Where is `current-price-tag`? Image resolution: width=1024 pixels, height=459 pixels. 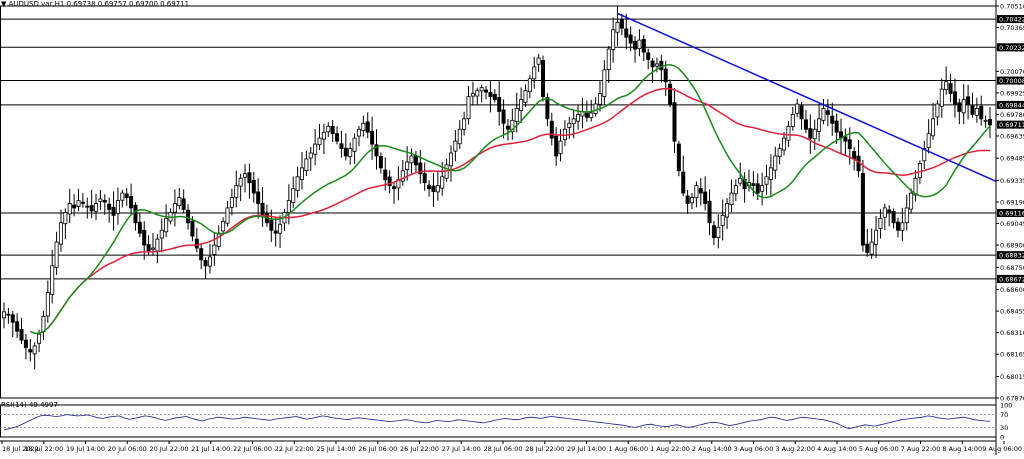
current-price-tag is located at coordinates (1010, 124).